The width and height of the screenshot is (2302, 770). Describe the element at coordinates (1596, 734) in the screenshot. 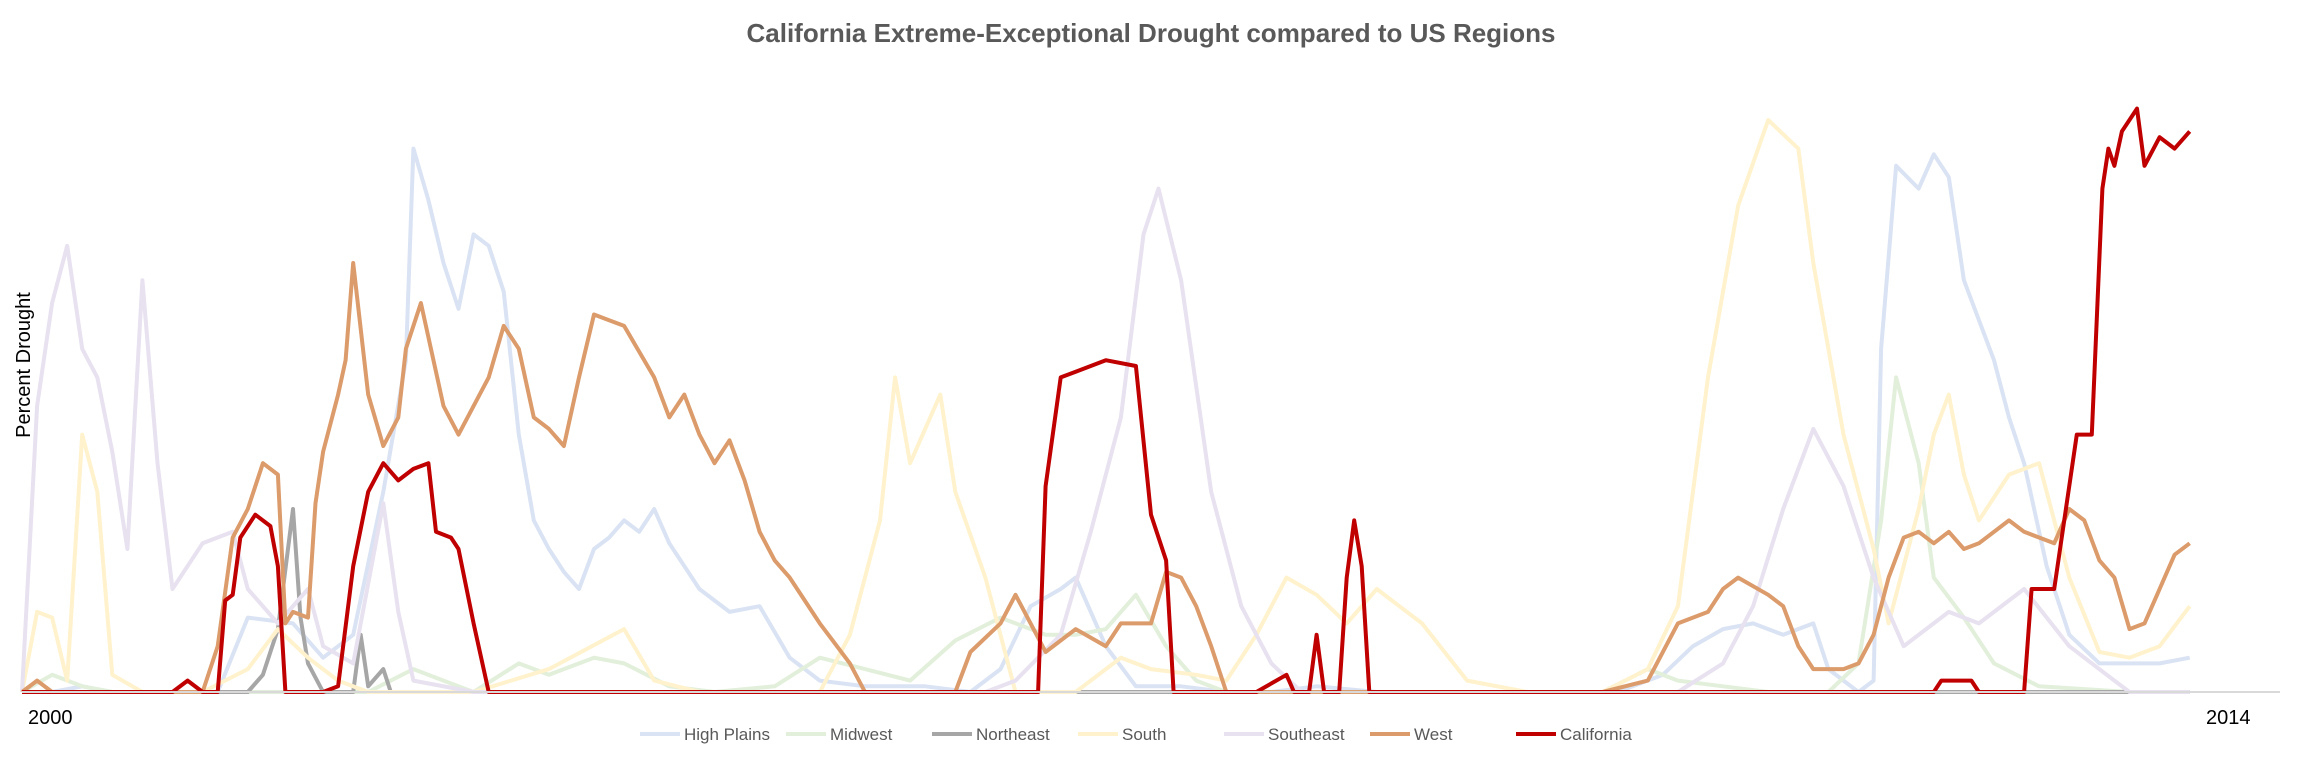

I see `legend-label: California` at that location.